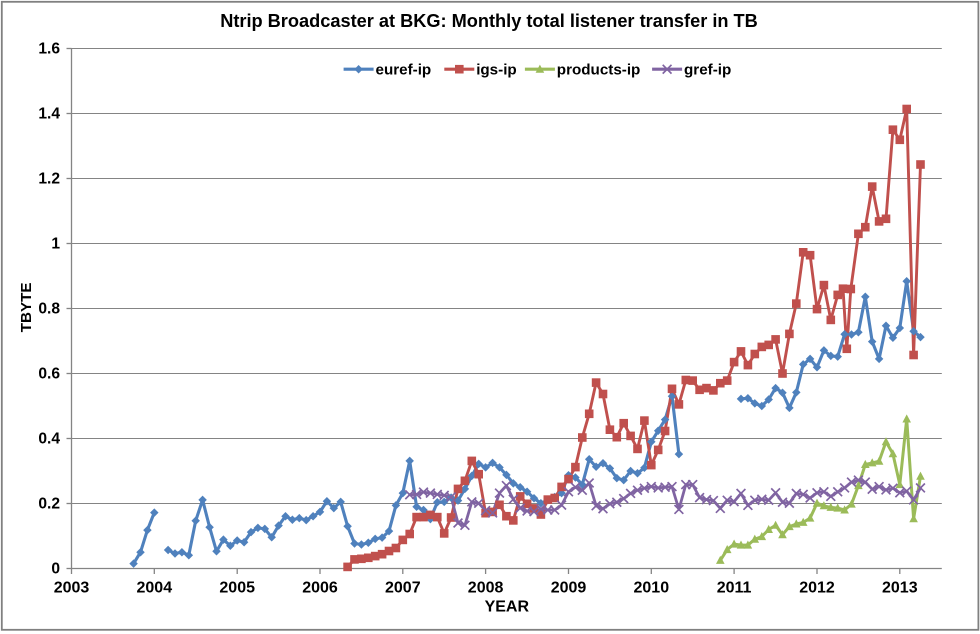  I want to click on svg-text: YEAR, so click(507, 607).